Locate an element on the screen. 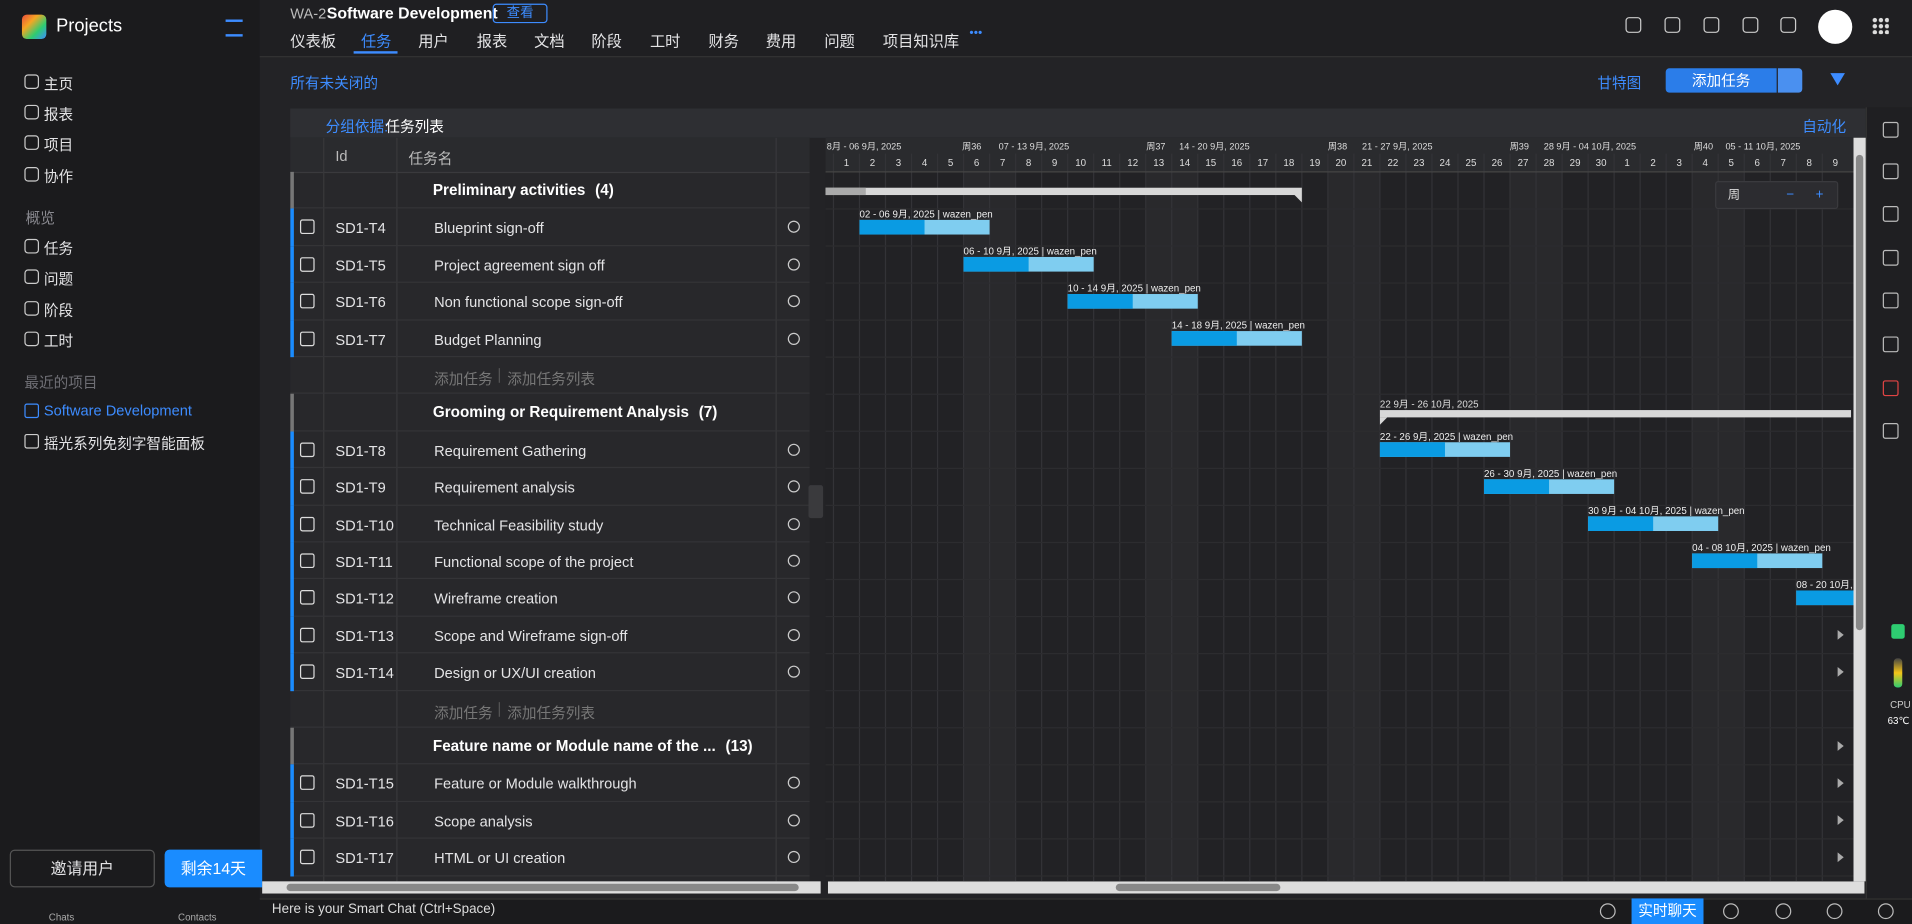 This screenshot has height=924, width=1912. smart-chat: Here is your Smart Chat (Ctrl+Space) is located at coordinates (383, 909).